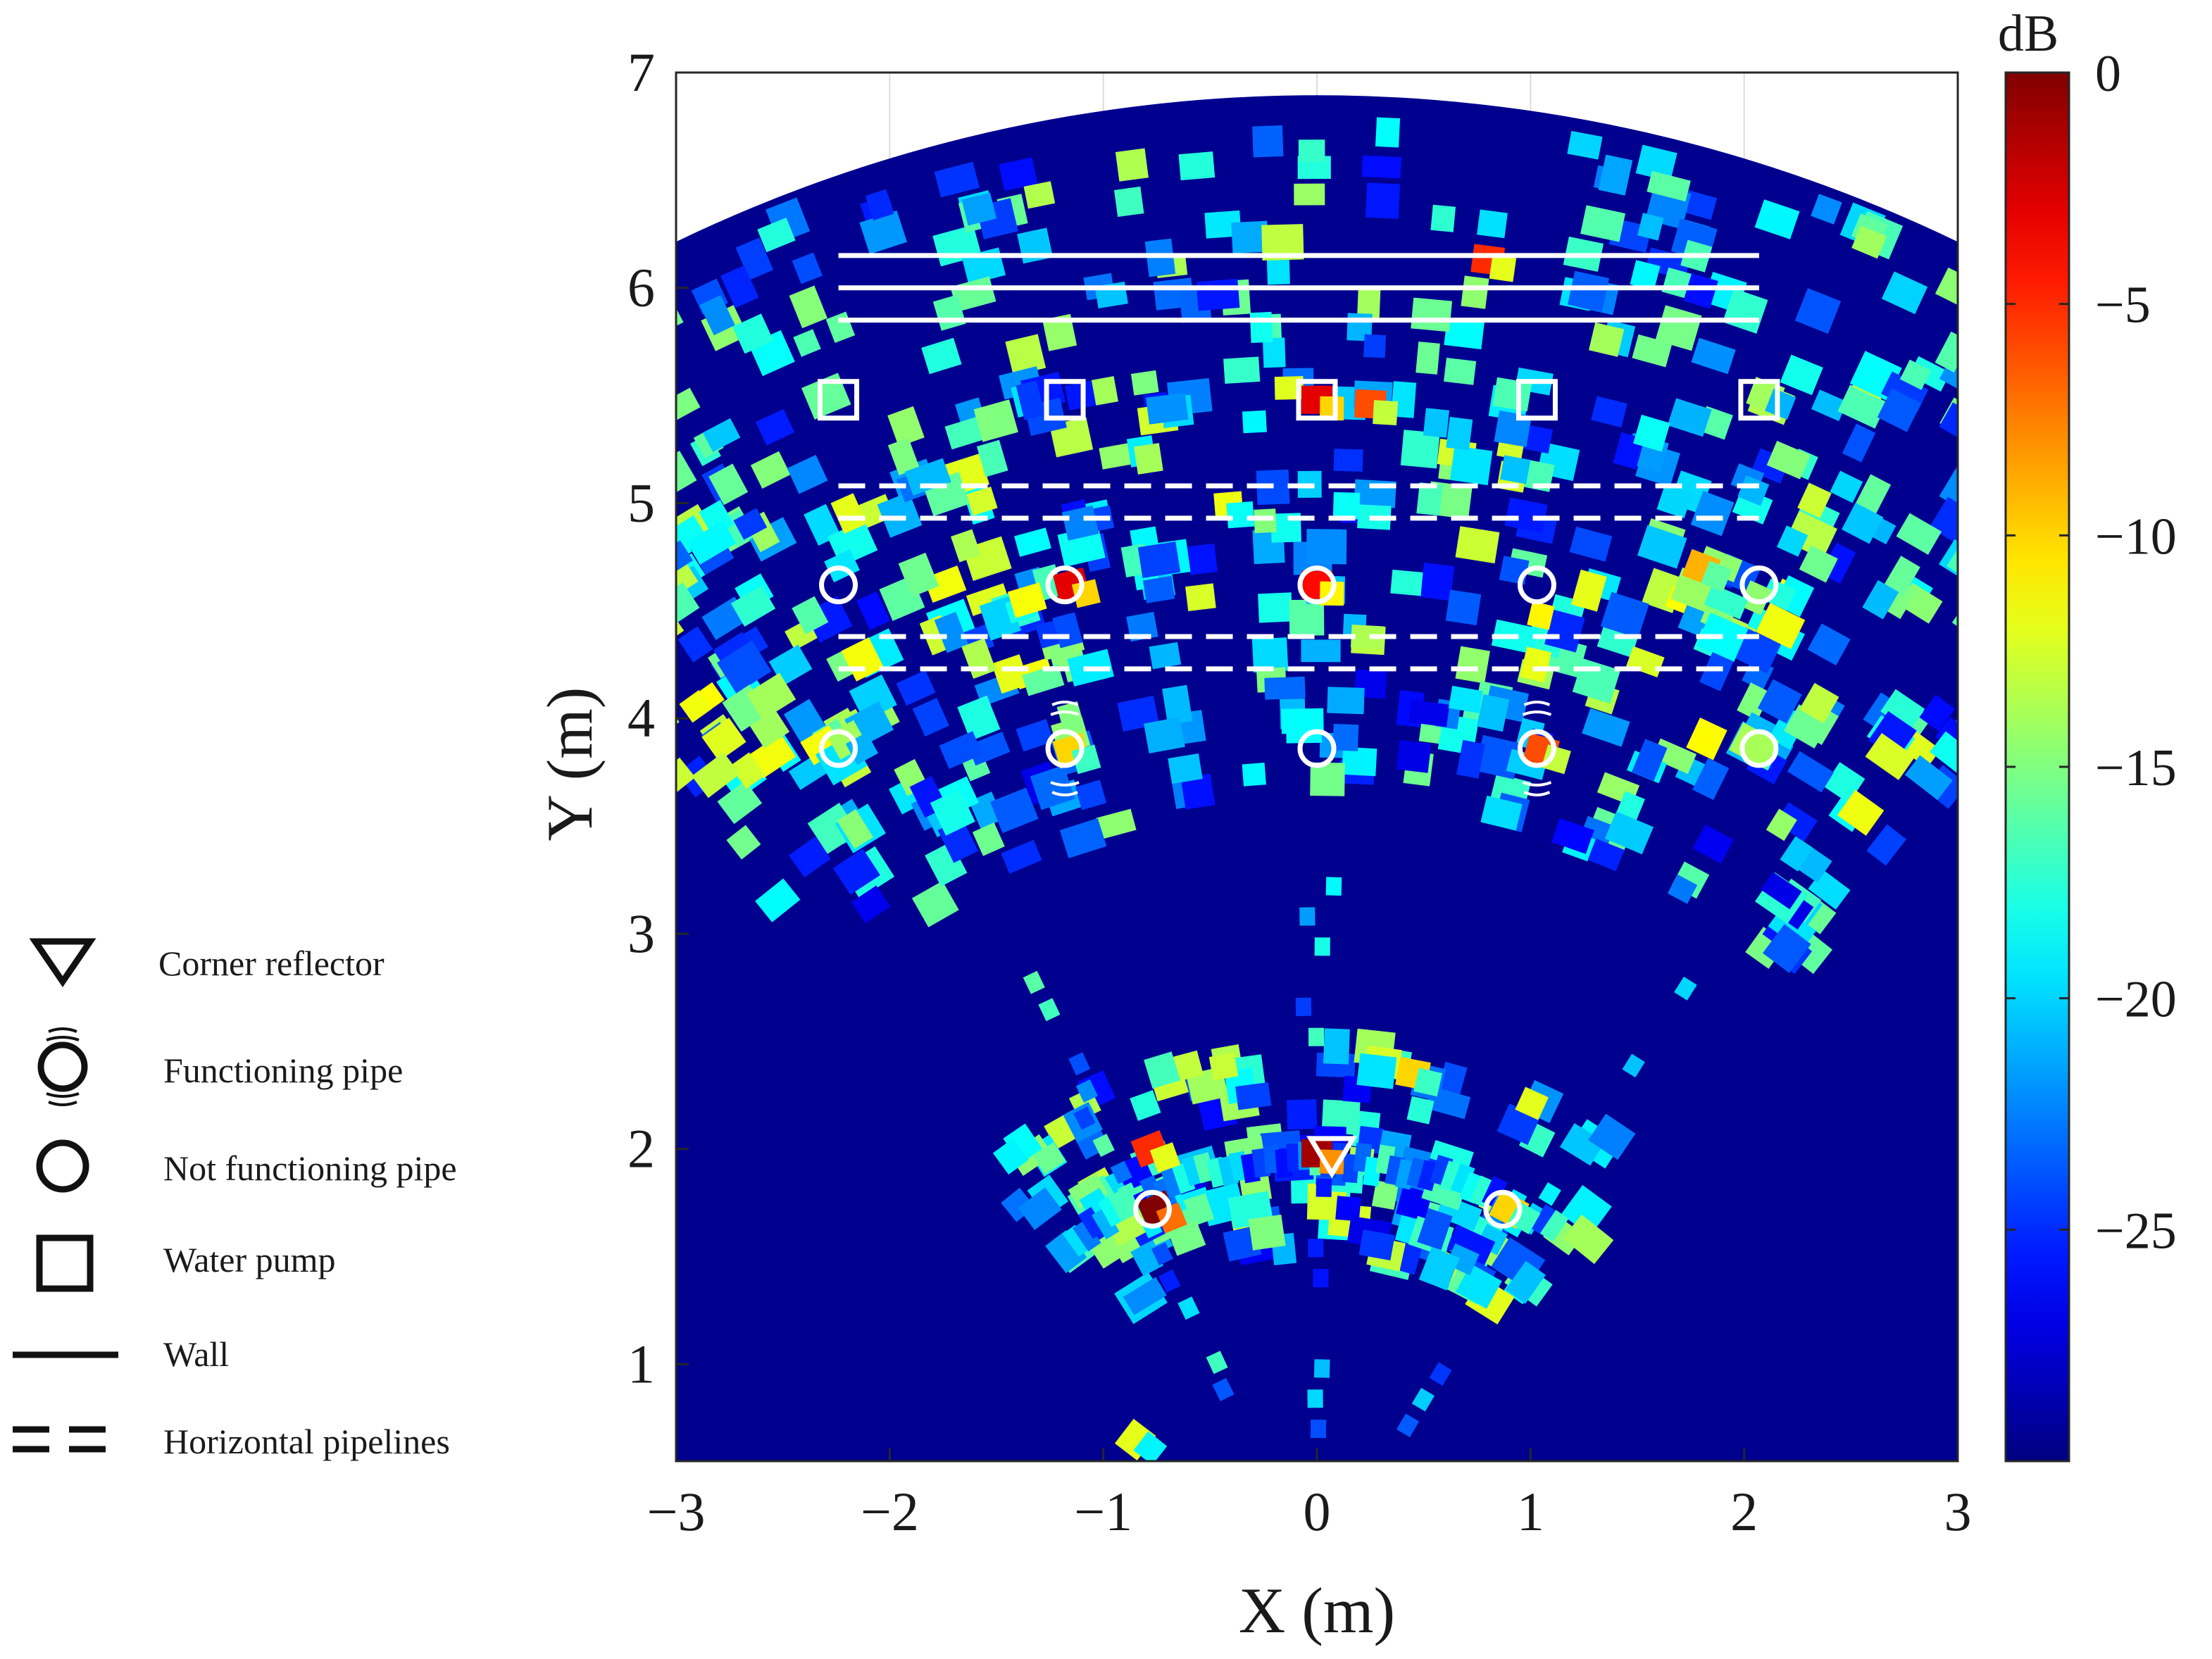 The height and width of the screenshot is (1659, 2212). Describe the element at coordinates (2091, 652) in the screenshot. I see `colorbar-ticks: 0 −5 −10 −15 −20 −25` at that location.